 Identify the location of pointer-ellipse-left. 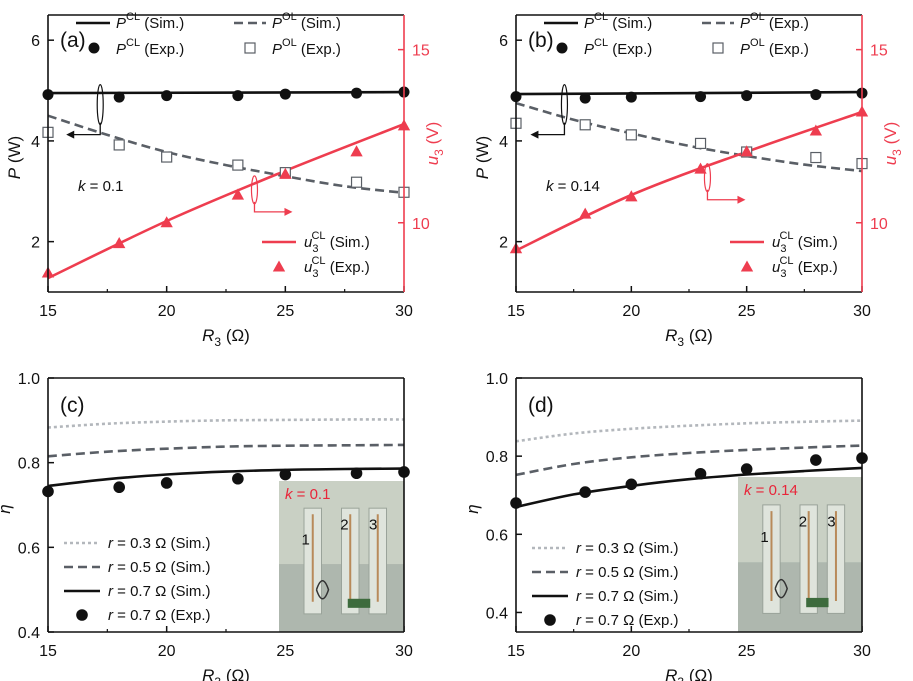
(564, 105).